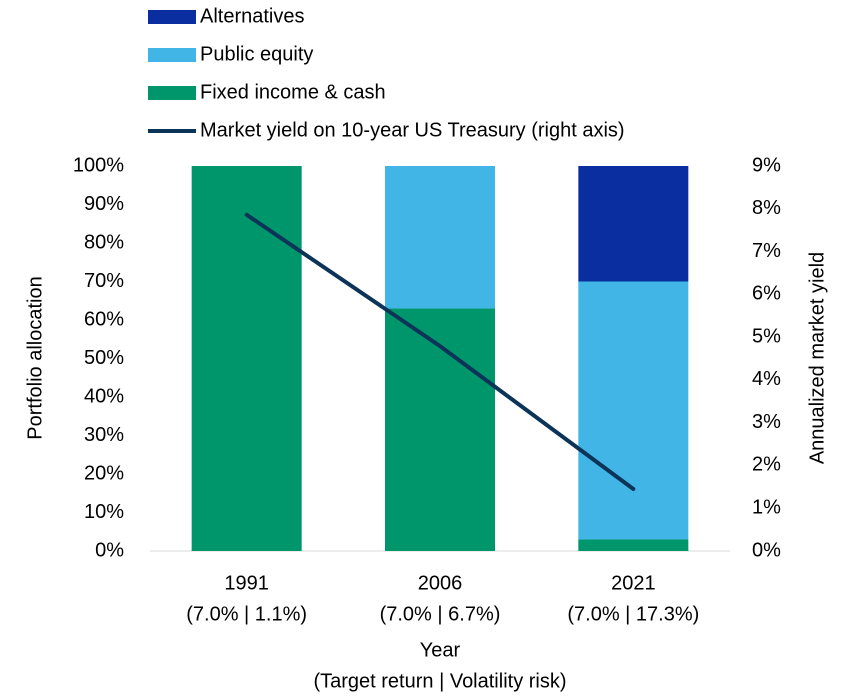 The width and height of the screenshot is (849, 698). Describe the element at coordinates (104, 242) in the screenshot. I see `y-tick-label: 80%` at that location.